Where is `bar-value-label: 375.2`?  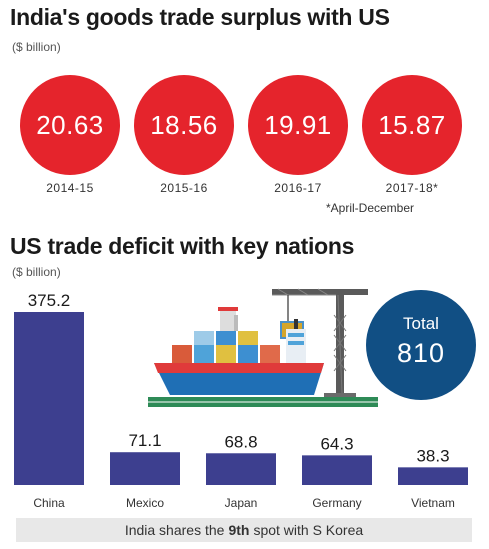 bar-value-label: 375.2 is located at coordinates (49, 300).